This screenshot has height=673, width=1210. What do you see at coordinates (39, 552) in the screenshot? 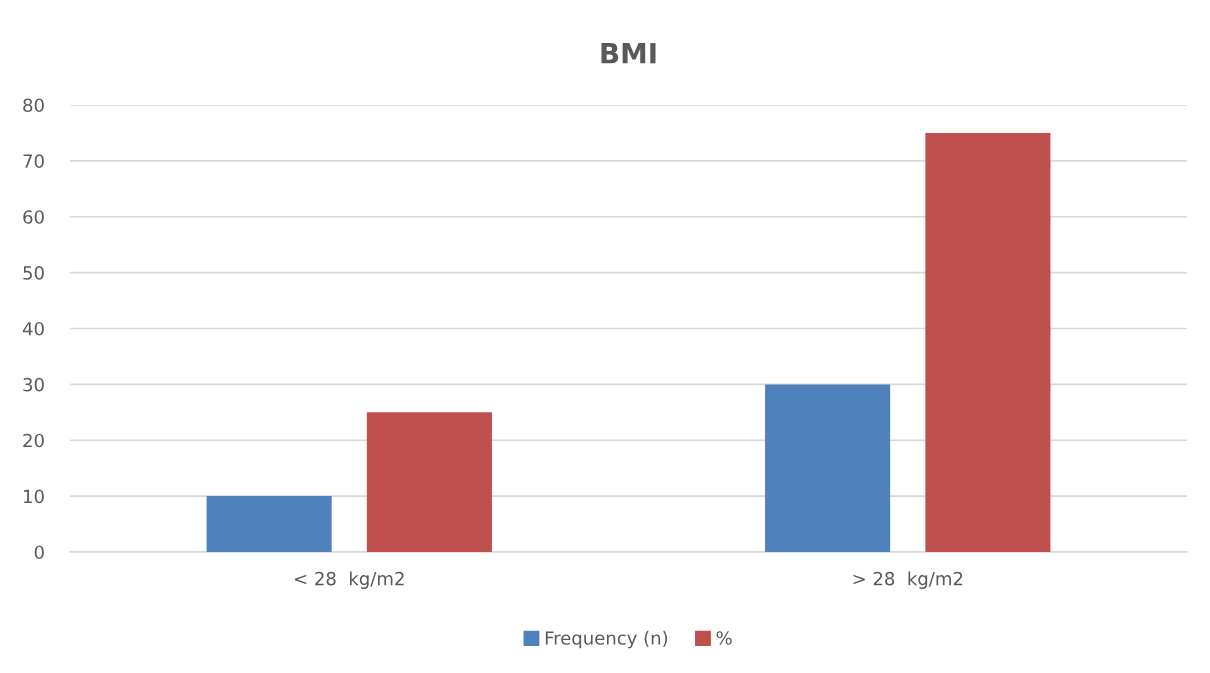
I see `y-tick-label: 0` at bounding box center [39, 552].